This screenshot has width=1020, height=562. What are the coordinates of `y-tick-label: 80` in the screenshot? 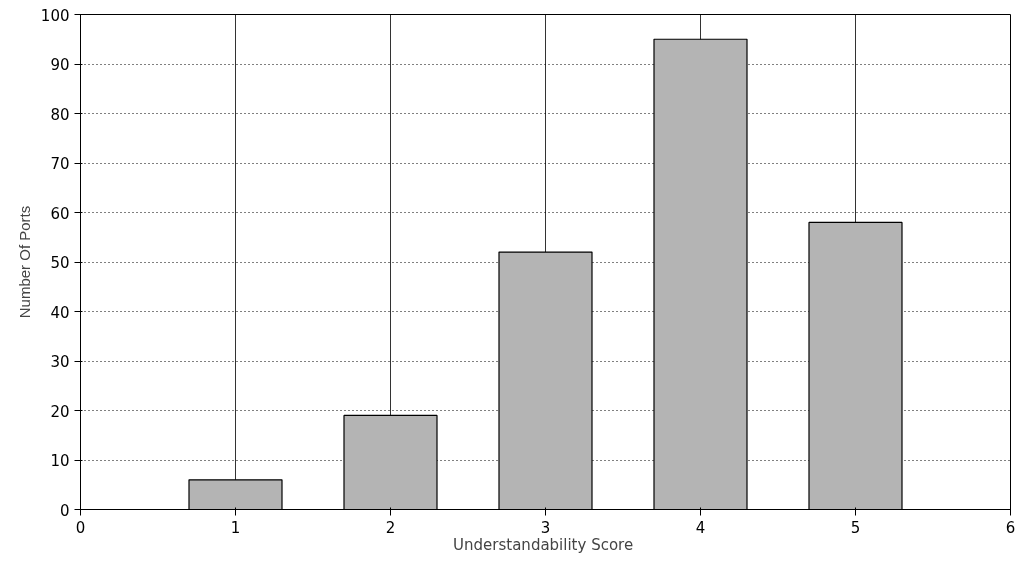 It's located at (60, 114).